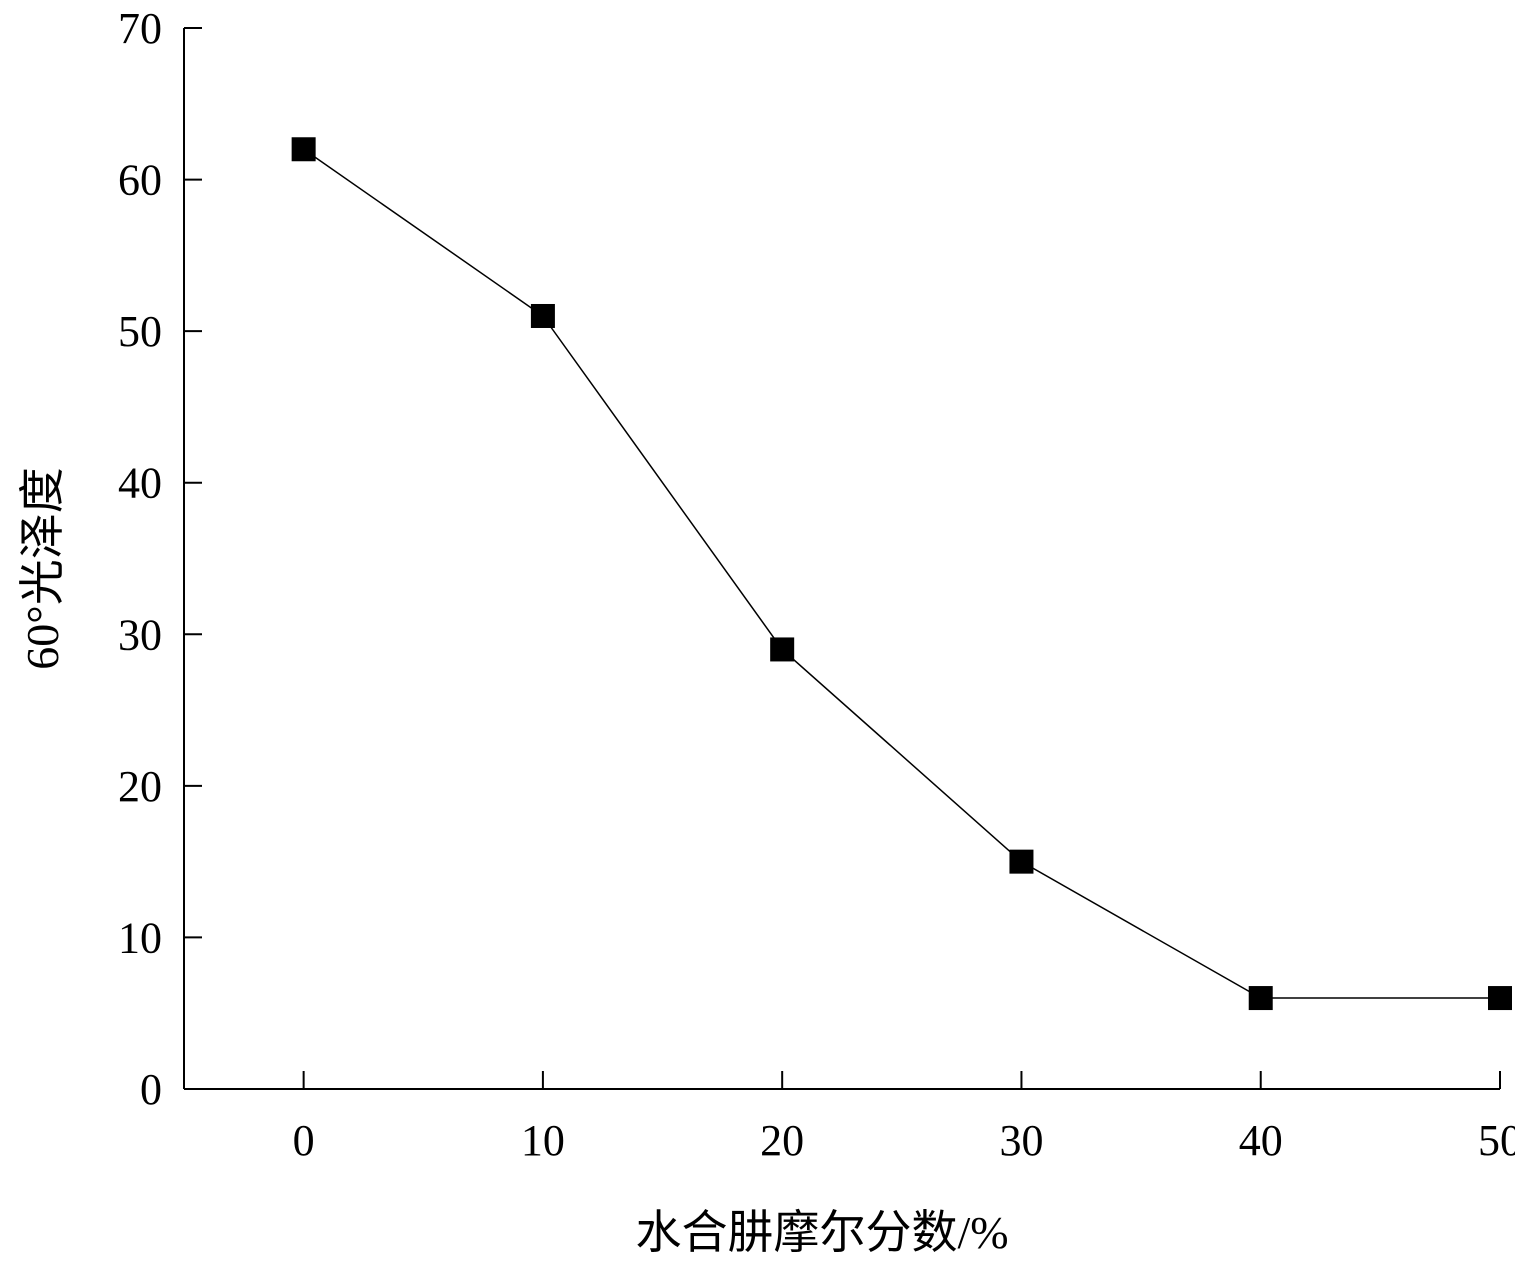 Image resolution: width=1515 pixels, height=1272 pixels. Describe the element at coordinates (1496, 1140) in the screenshot. I see `x-tick-label: 50` at that location.